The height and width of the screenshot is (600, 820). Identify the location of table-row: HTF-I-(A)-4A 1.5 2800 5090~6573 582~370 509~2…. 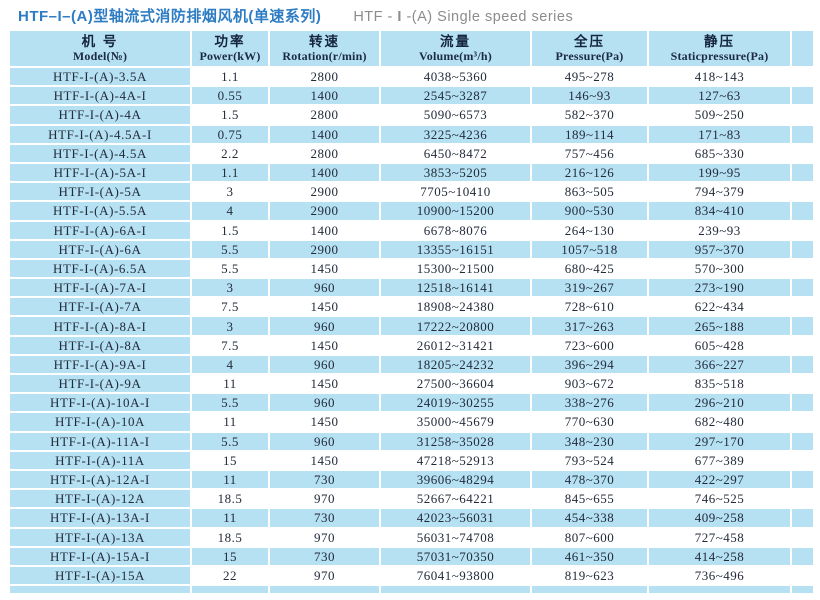
(411, 115).